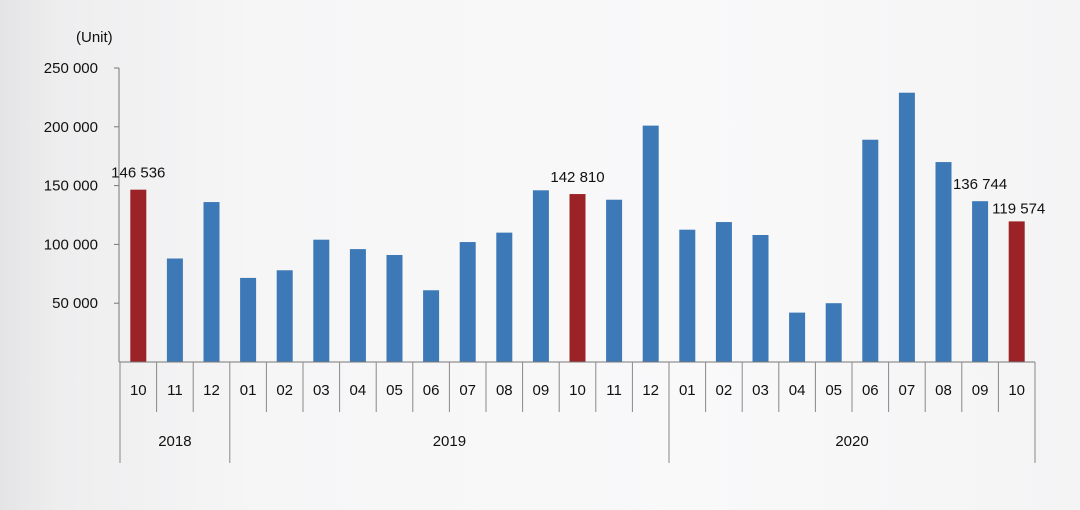 This screenshot has height=510, width=1080. Describe the element at coordinates (75, 303) in the screenshot. I see `y-tick-label: 50 000` at that location.